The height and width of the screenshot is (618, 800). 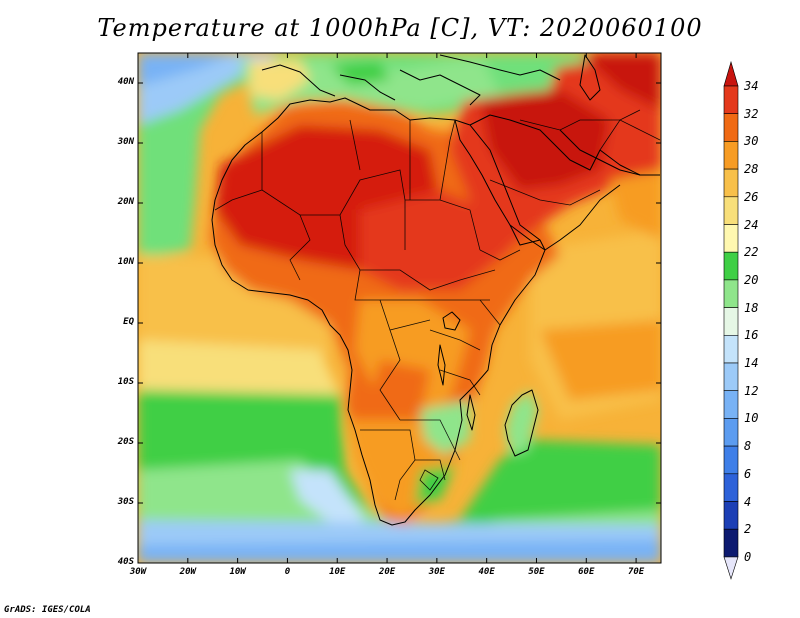 What do you see at coordinates (387, 572) in the screenshot?
I see `lon-label: 20E` at bounding box center [387, 572].